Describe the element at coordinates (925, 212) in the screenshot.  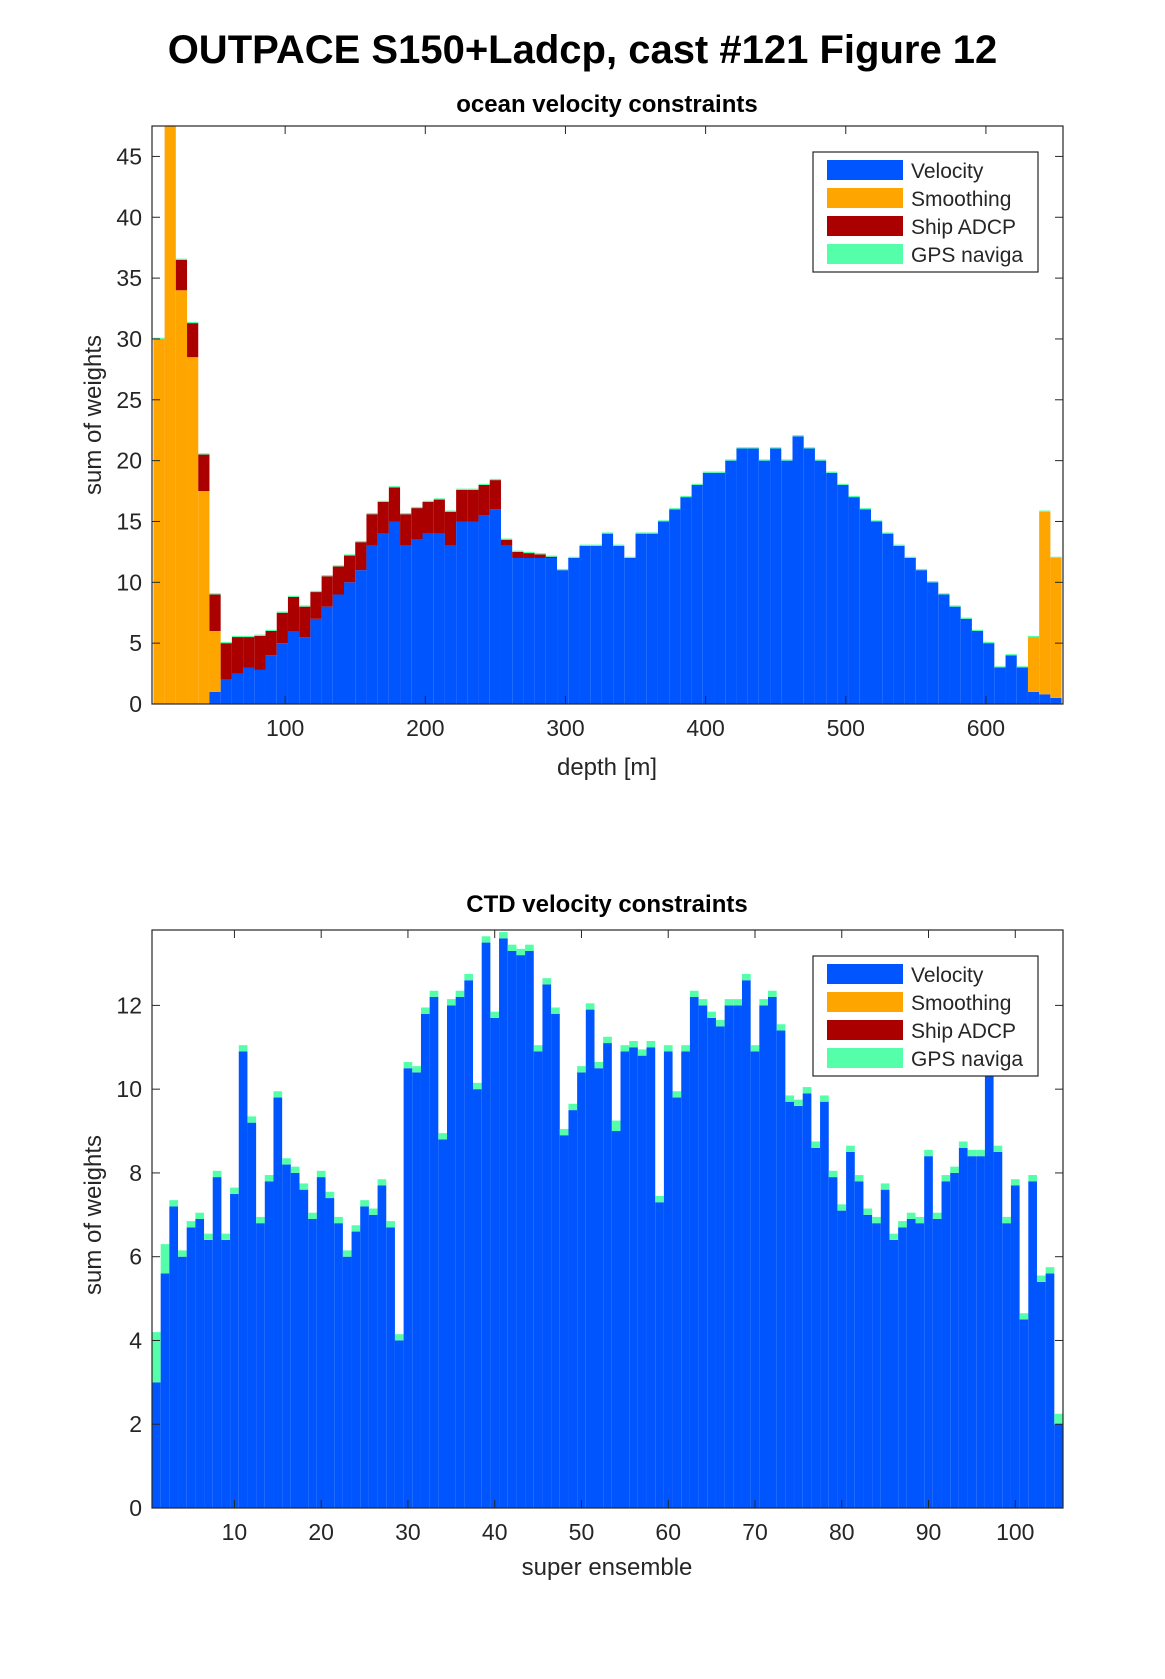
I see `ocean-legend: Velocity Smoothing Ship ADCP GPS naviga` at that location.